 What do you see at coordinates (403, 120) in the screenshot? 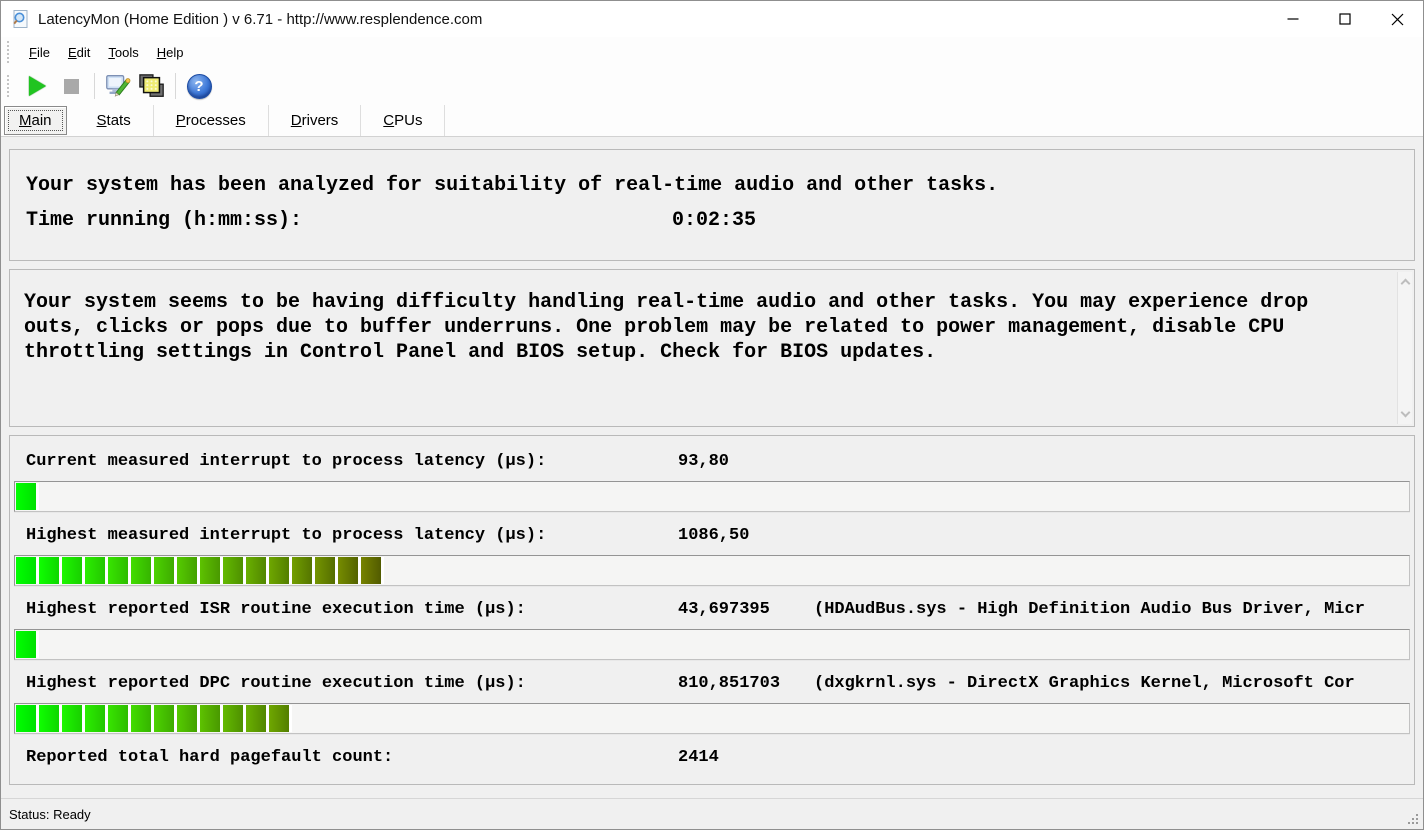
I see `tab-cpus: CPUs` at bounding box center [403, 120].